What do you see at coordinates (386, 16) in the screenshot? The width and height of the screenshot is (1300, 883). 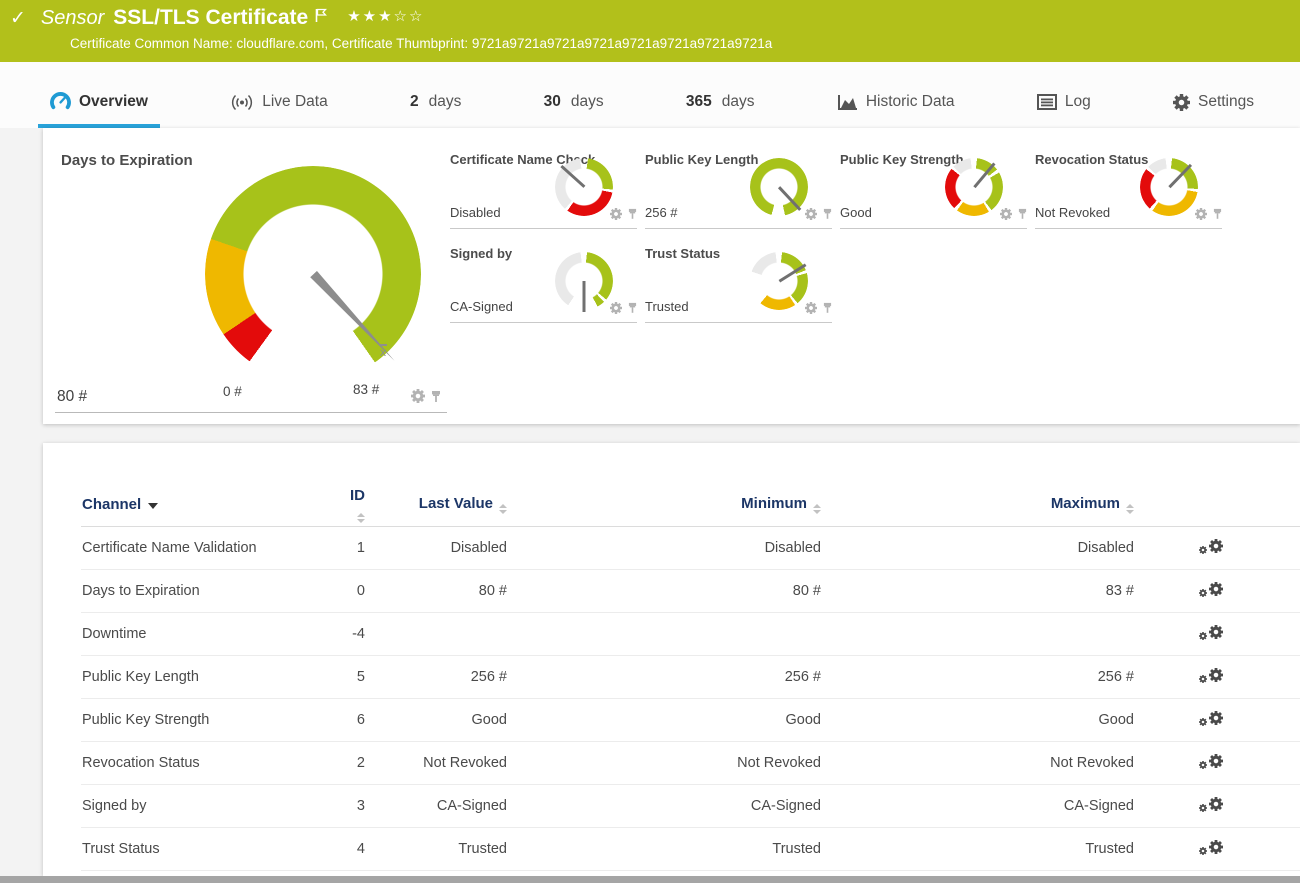 I see `priority-stars: ★★★☆☆` at bounding box center [386, 16].